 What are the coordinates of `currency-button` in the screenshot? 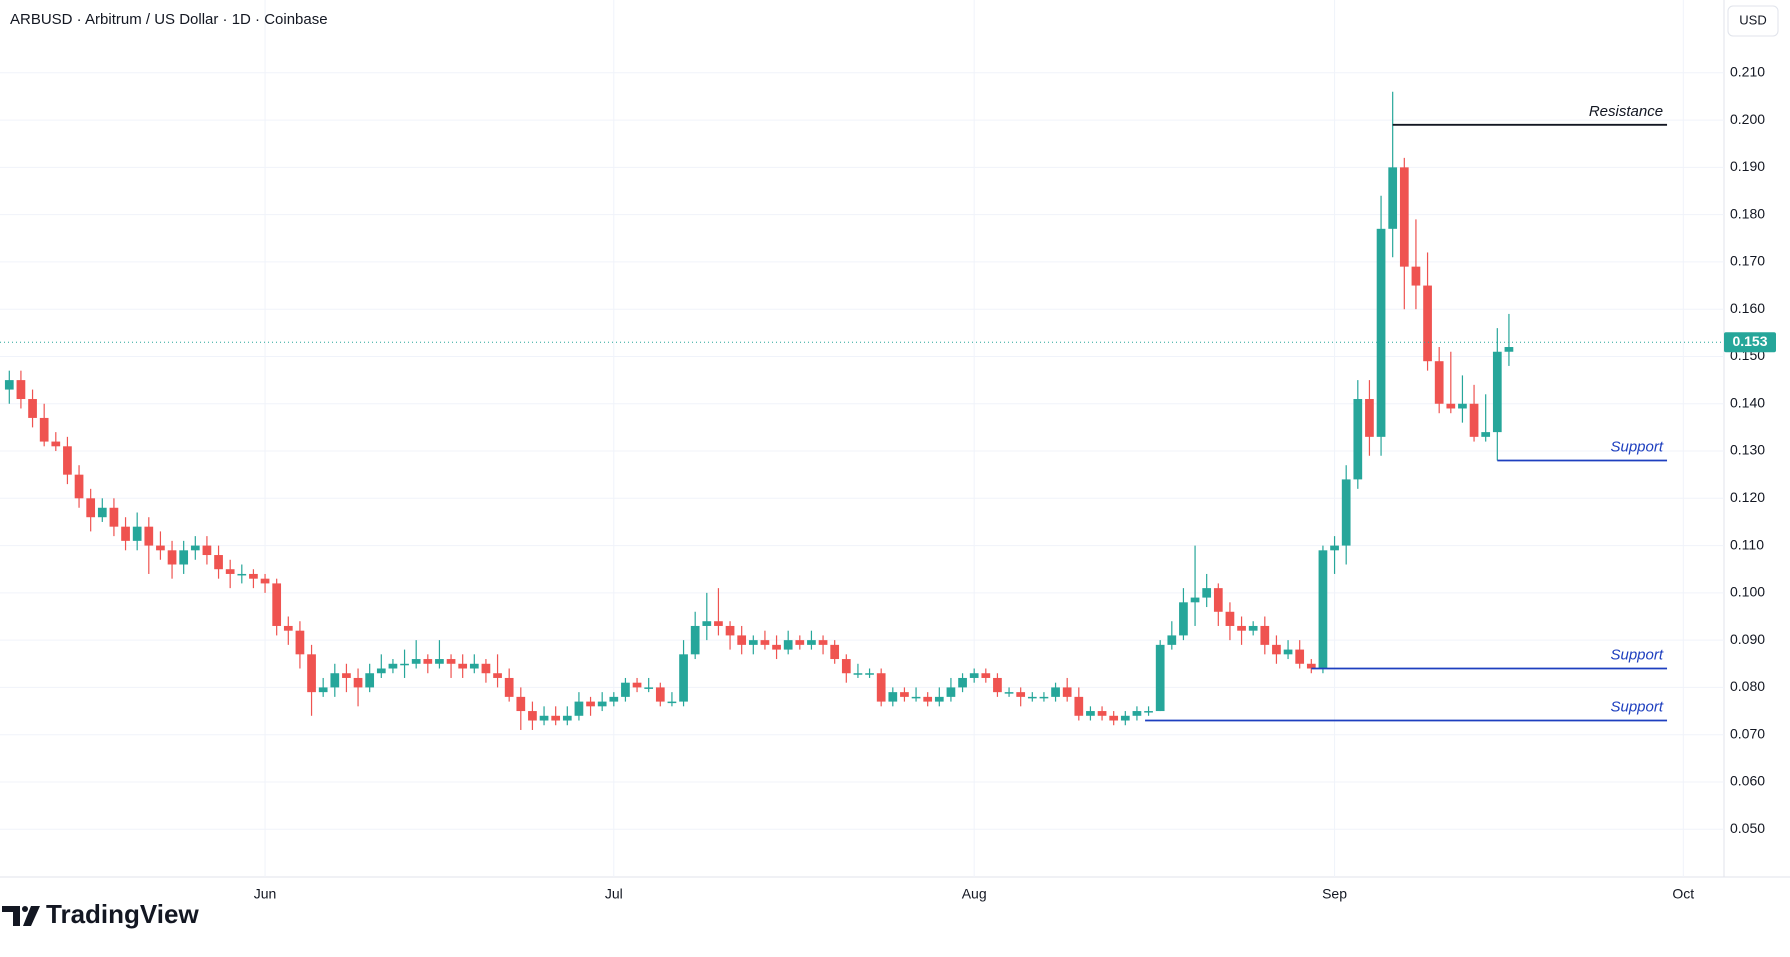 It's located at (1753, 21).